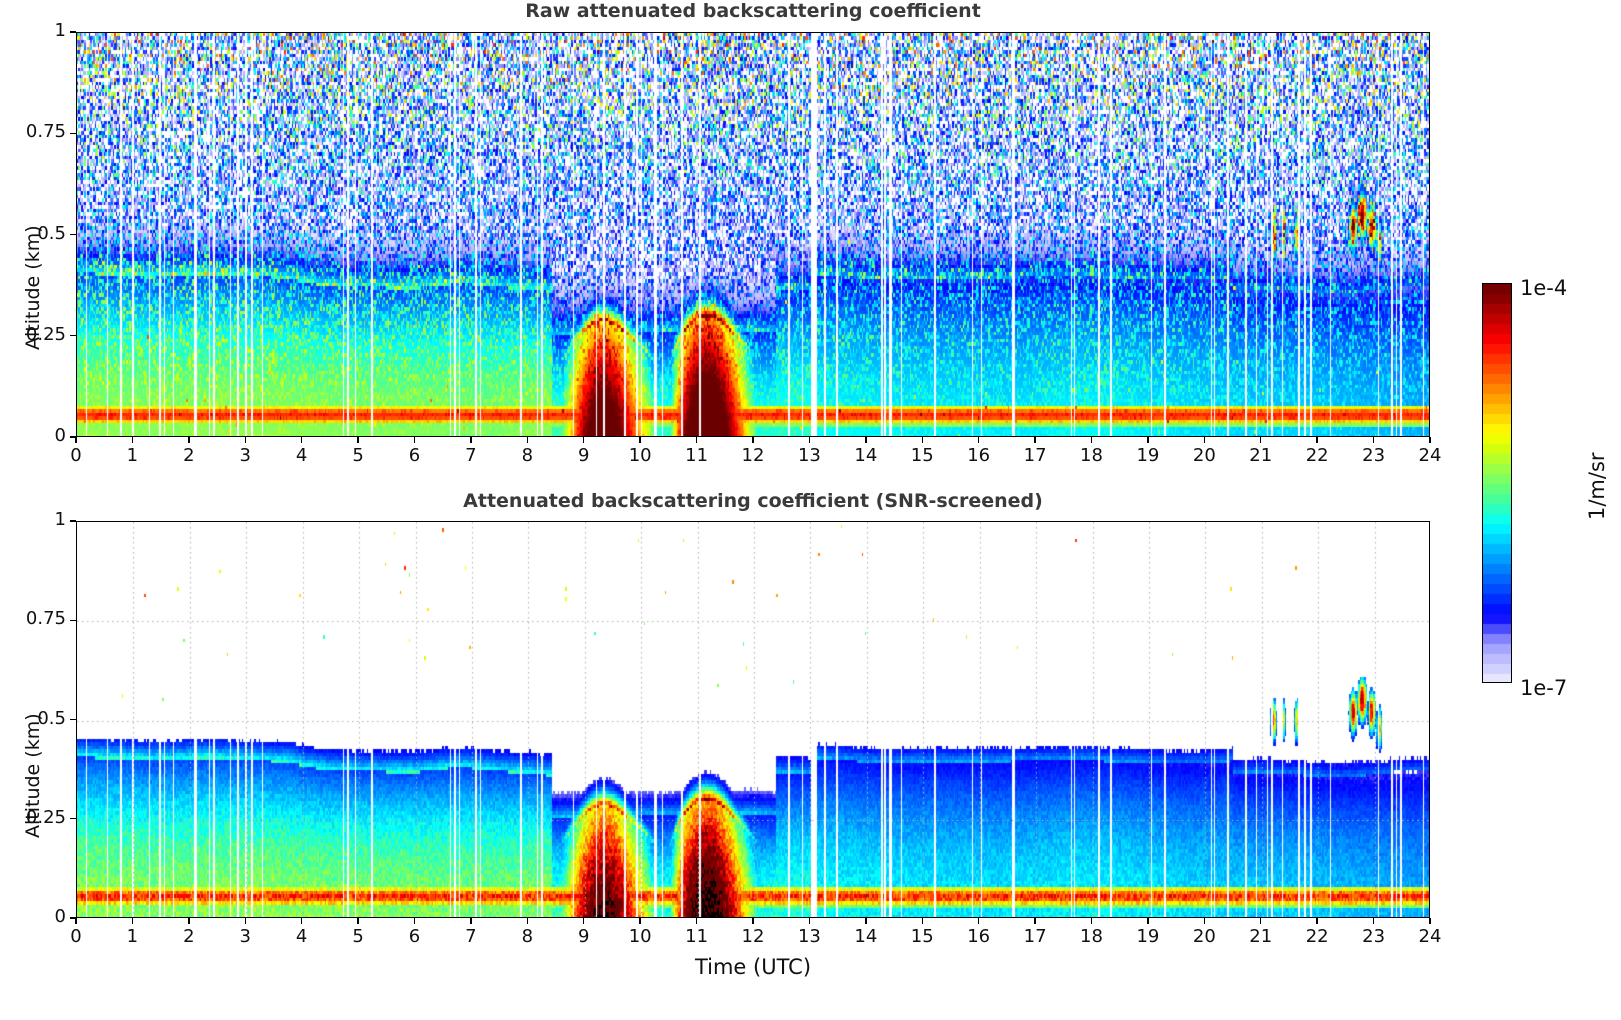 Image resolution: width=1621 pixels, height=1020 pixels. I want to click on panel-2-y-axis-label: Altitude (km), so click(33, 775).